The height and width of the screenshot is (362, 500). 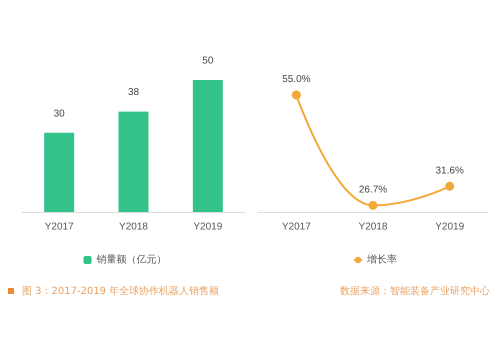 I want to click on data-label: 50, so click(x=208, y=61).